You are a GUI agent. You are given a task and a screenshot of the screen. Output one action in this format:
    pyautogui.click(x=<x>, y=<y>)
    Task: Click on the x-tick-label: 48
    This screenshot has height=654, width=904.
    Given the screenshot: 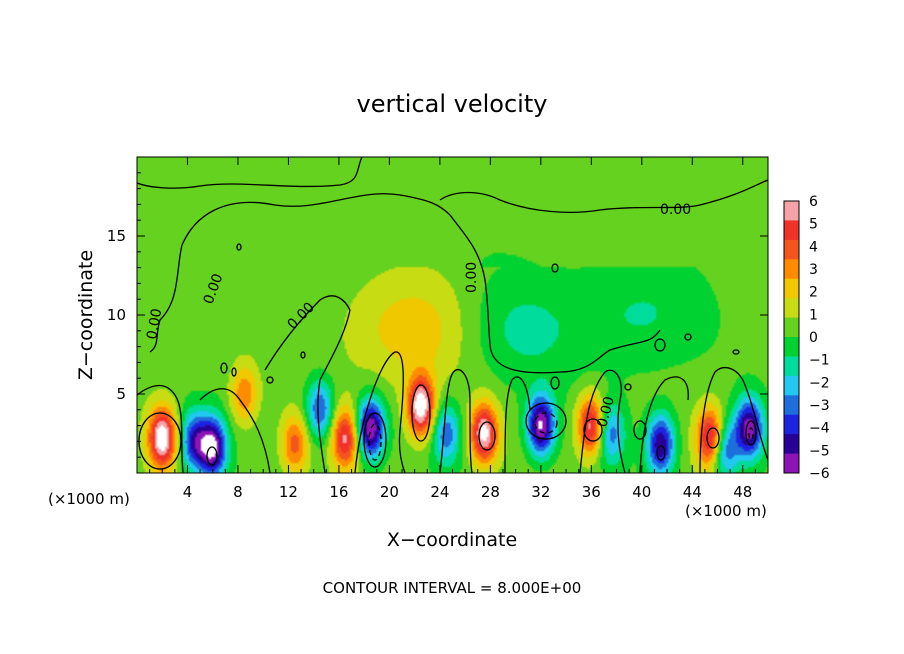 What is the action you would take?
    pyautogui.click(x=742, y=492)
    